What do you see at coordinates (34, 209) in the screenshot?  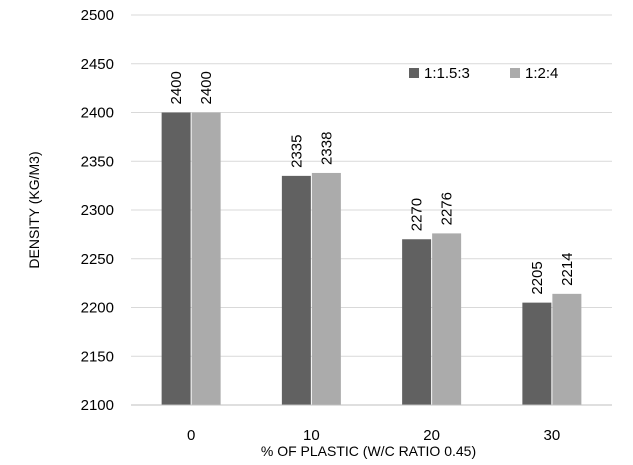 I see `y-axis-title: DENSITY (KG/M3)` at bounding box center [34, 209].